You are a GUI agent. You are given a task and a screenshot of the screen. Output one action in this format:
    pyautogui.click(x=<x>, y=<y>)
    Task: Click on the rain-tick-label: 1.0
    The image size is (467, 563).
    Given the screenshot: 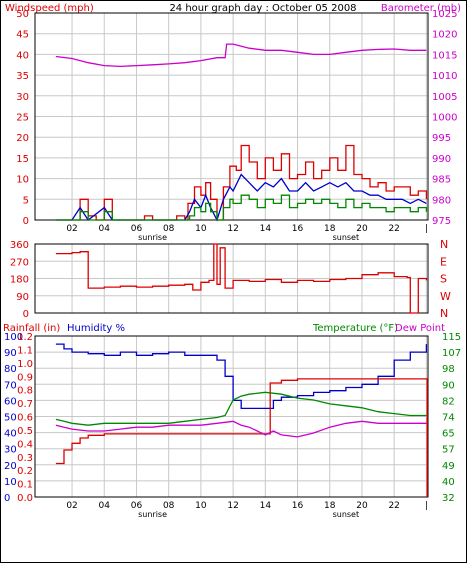 What is the action you would take?
    pyautogui.click(x=25, y=364)
    